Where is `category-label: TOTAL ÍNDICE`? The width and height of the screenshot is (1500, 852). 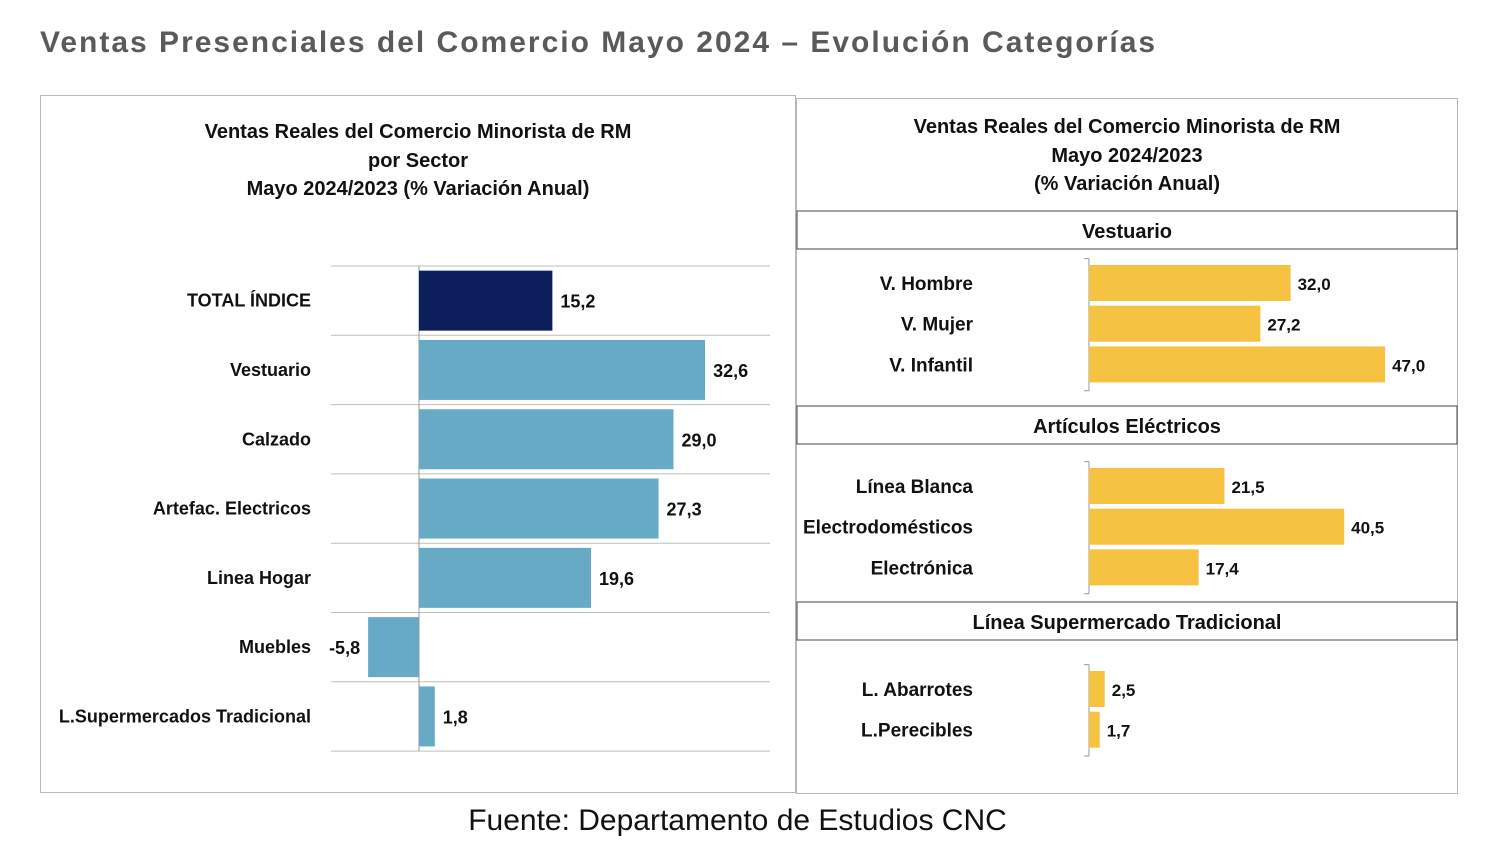 category-label: TOTAL ÍNDICE is located at coordinates (249, 300).